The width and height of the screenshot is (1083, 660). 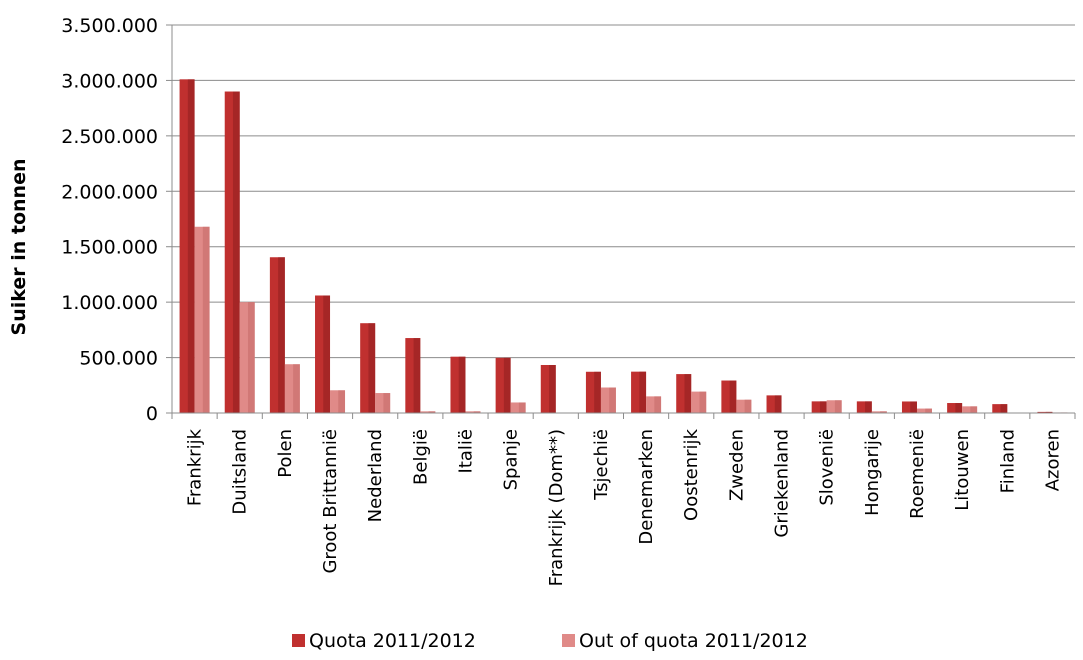 What do you see at coordinates (330, 501) in the screenshot?
I see `x-category-label: Groot Brittannië` at bounding box center [330, 501].